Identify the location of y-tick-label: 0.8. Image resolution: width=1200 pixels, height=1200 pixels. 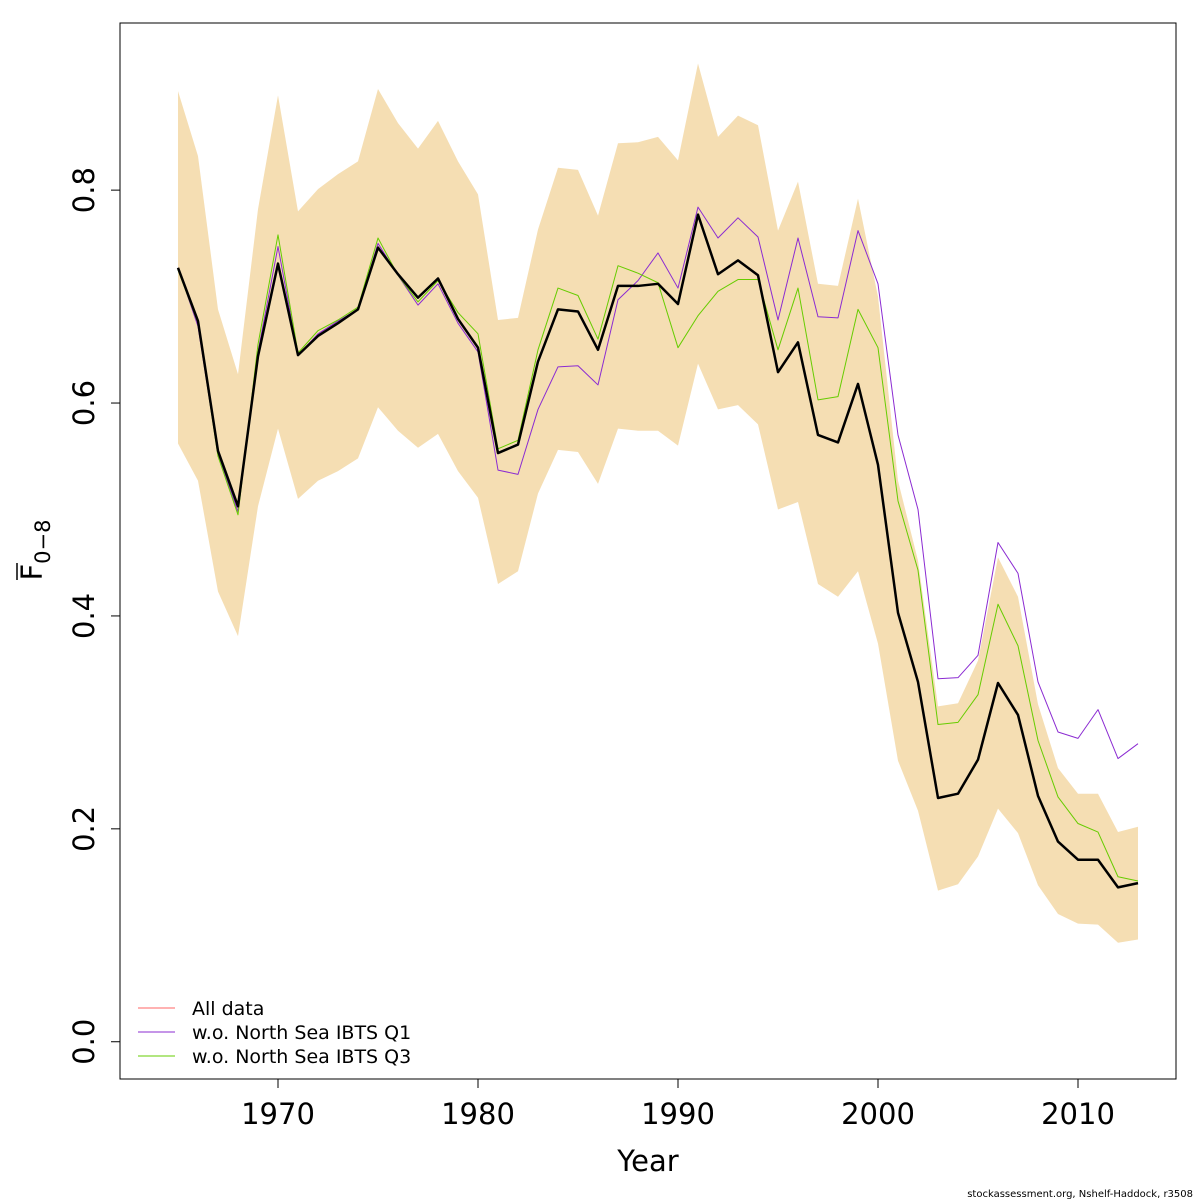
(84, 190).